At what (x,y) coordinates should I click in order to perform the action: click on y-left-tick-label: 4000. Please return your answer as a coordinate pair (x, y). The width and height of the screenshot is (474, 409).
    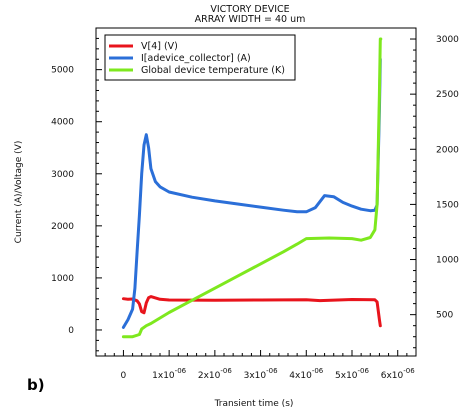
    Looking at the image, I should click on (62, 123).